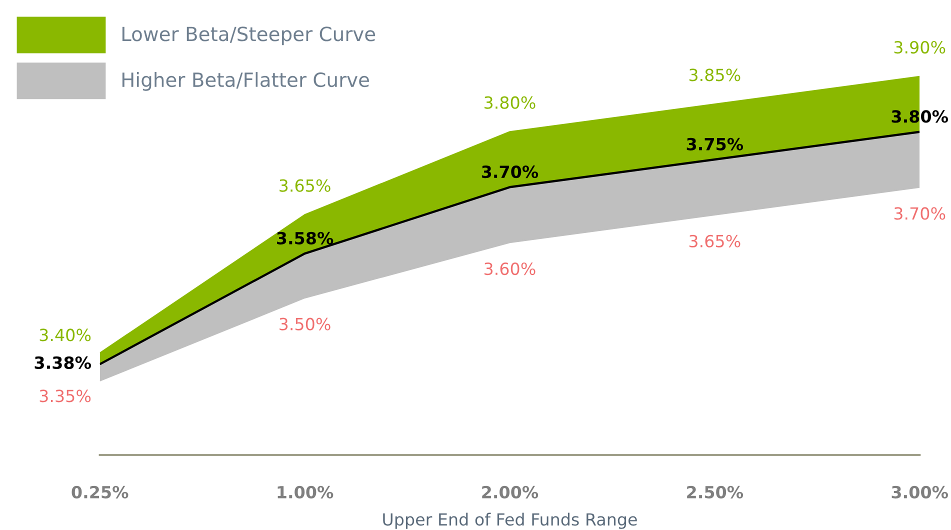 The image size is (951, 530). Describe the element at coordinates (100, 492) in the screenshot. I see `x-tick-label: 0.25%` at that location.